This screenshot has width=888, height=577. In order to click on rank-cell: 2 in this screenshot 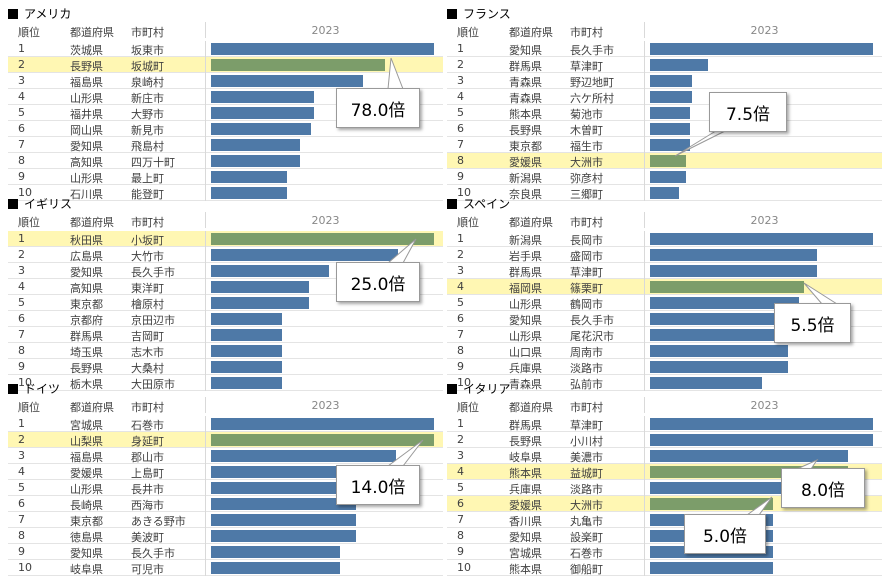, I will do `click(460, 254)`.